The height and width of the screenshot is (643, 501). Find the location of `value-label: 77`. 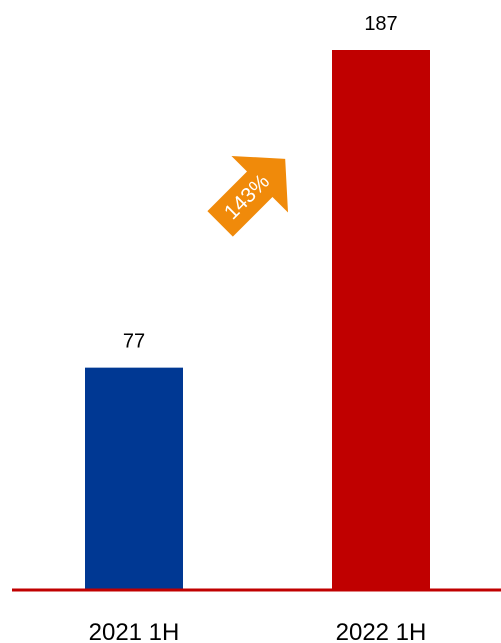

value-label: 77 is located at coordinates (134, 342).